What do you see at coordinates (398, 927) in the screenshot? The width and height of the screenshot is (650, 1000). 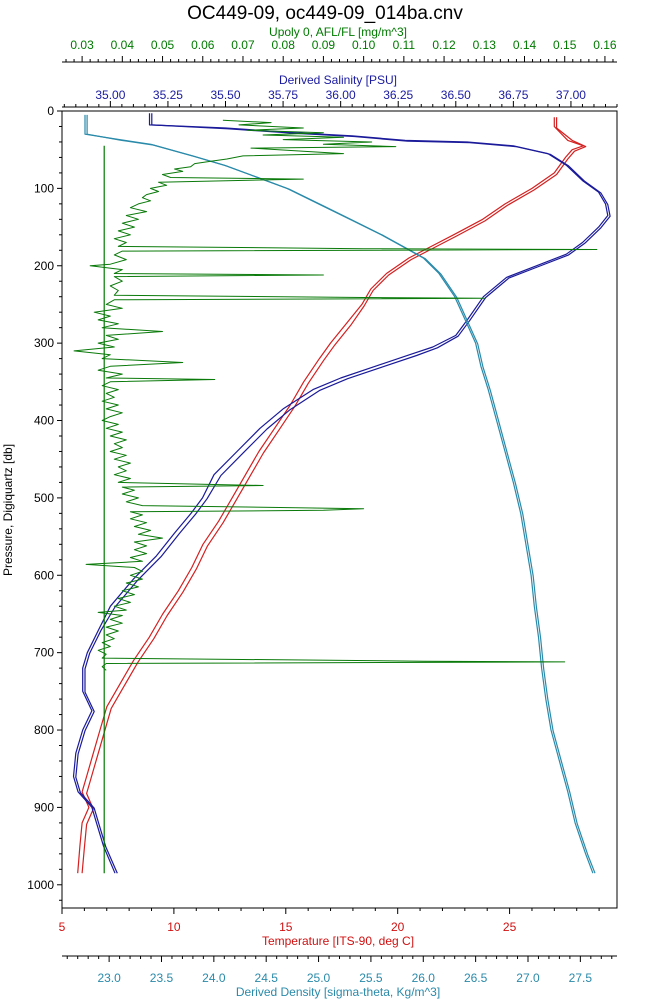 I see `temperature-tick-label: 20` at bounding box center [398, 927].